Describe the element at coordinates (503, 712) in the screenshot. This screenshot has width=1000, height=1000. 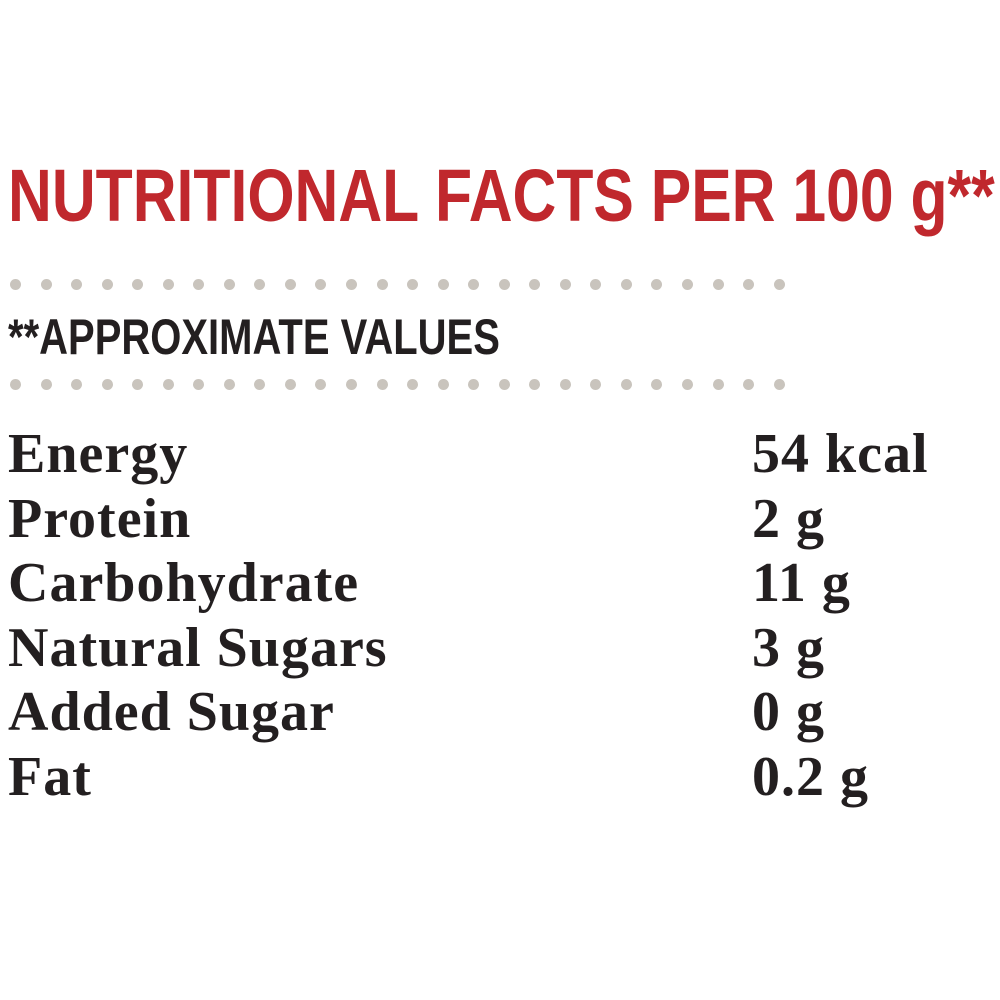
I see `nutrition-row-added-sugar: Added Sugar 0 g` at that location.